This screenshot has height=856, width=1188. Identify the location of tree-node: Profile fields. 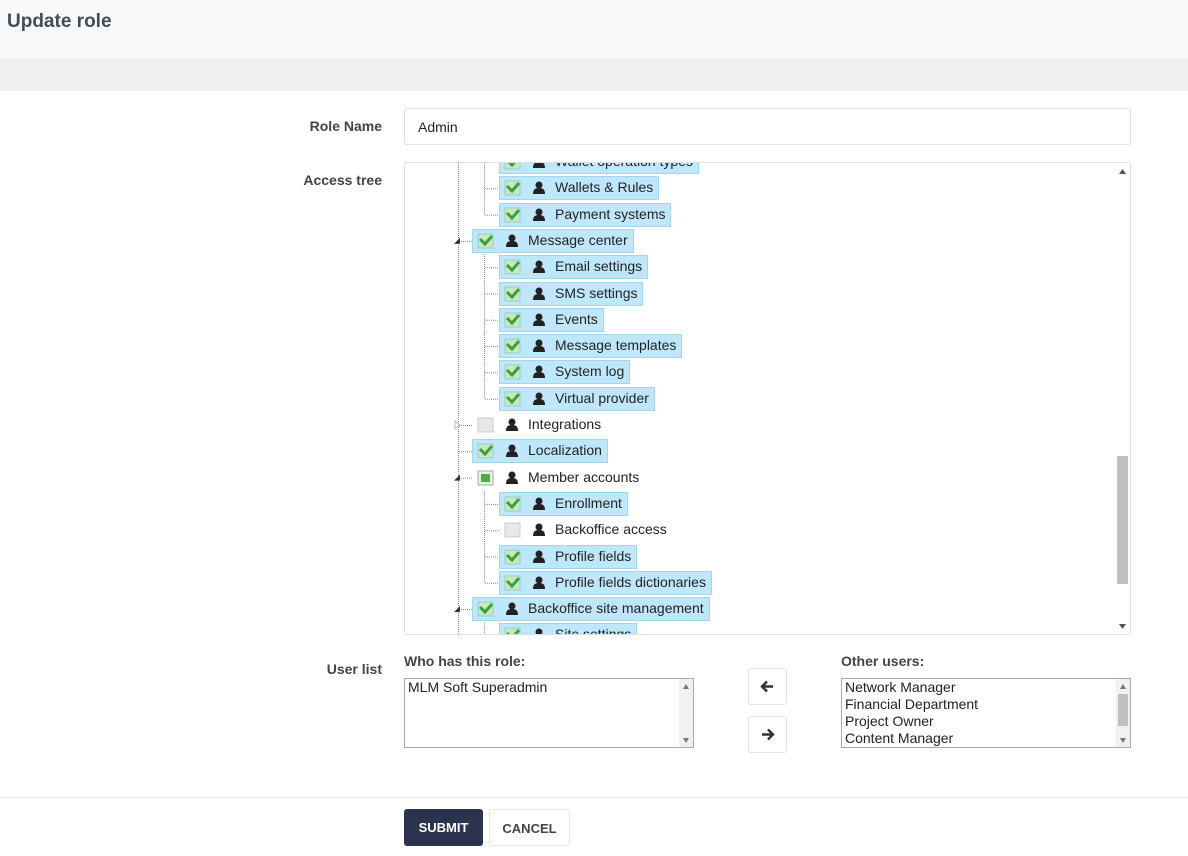
(699, 556).